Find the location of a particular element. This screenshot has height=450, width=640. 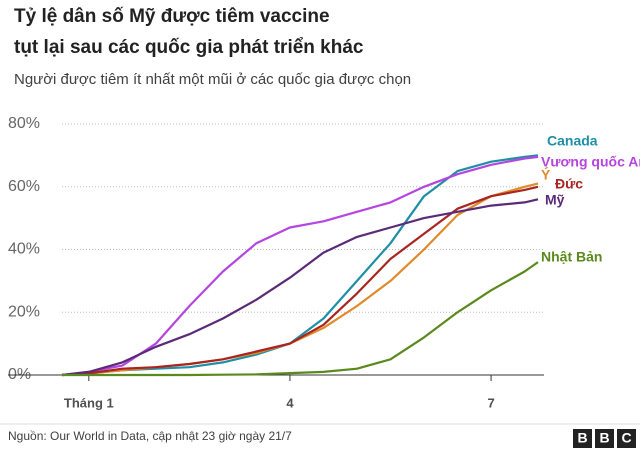

series-label: Vương quốc Anh is located at coordinates (590, 162).